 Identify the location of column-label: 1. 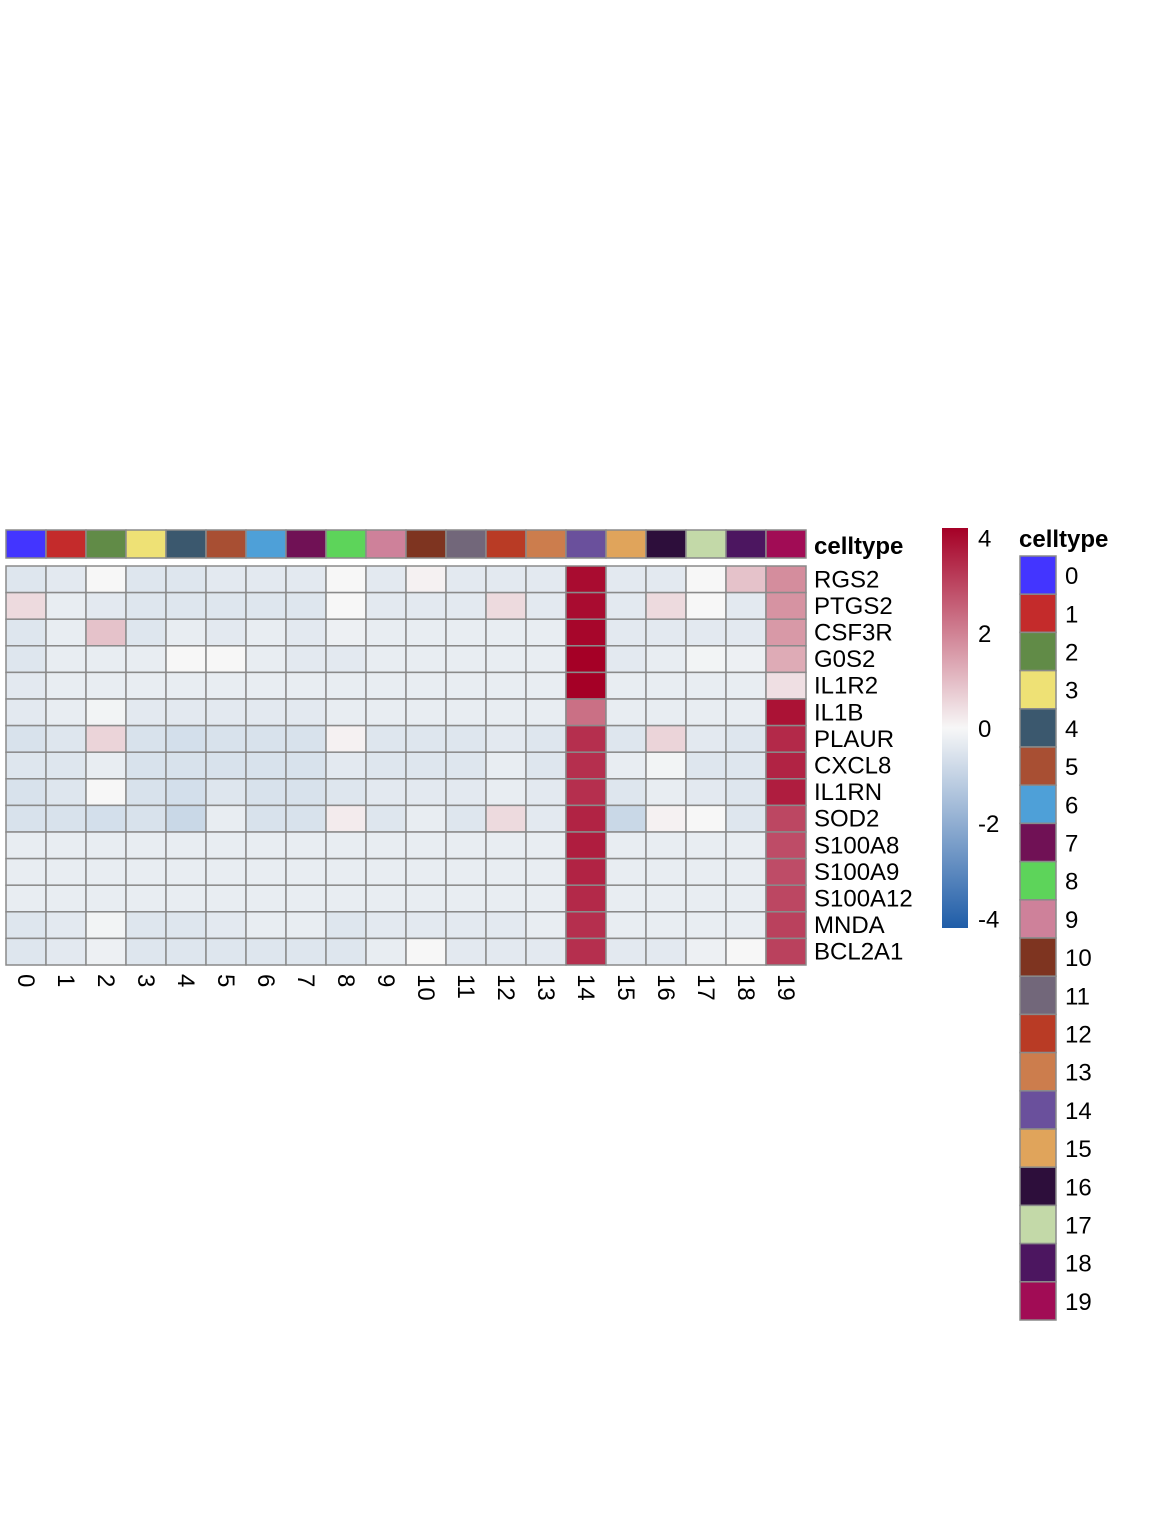
(65, 980).